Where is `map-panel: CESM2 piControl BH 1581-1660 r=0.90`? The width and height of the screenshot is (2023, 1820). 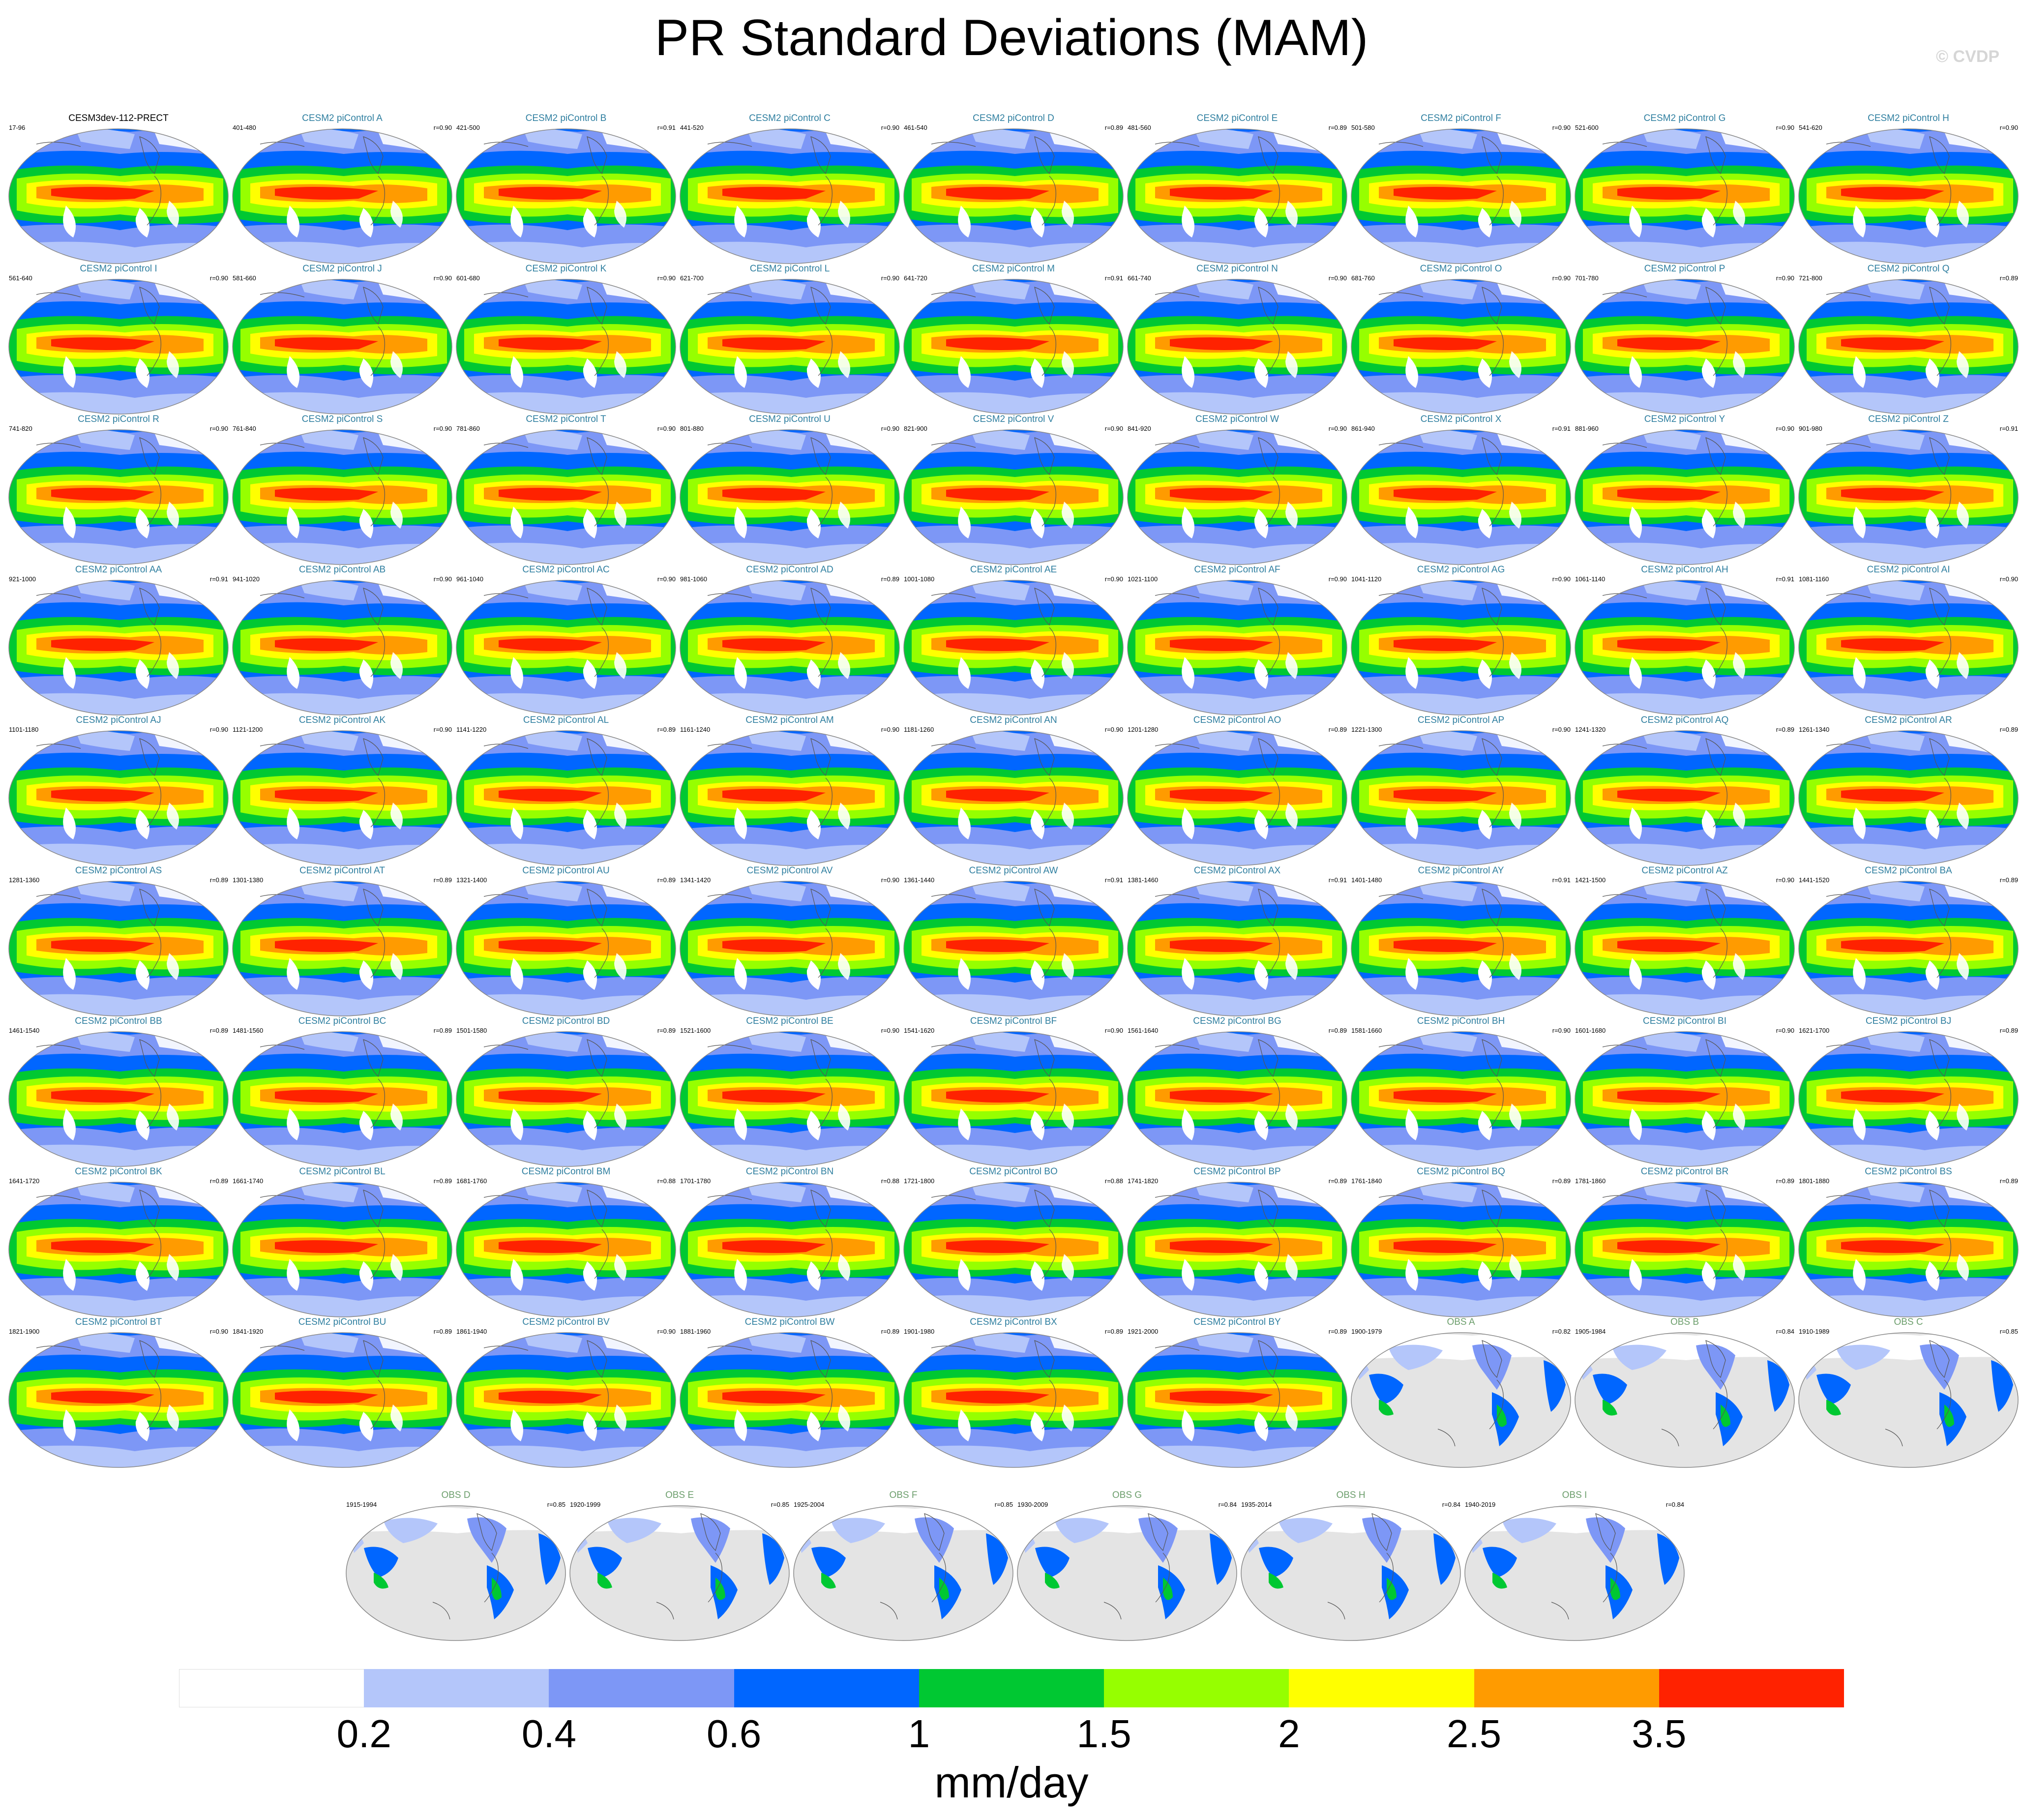 map-panel: CESM2 piControl BH 1581-1660 r=0.90 is located at coordinates (1461, 1092).